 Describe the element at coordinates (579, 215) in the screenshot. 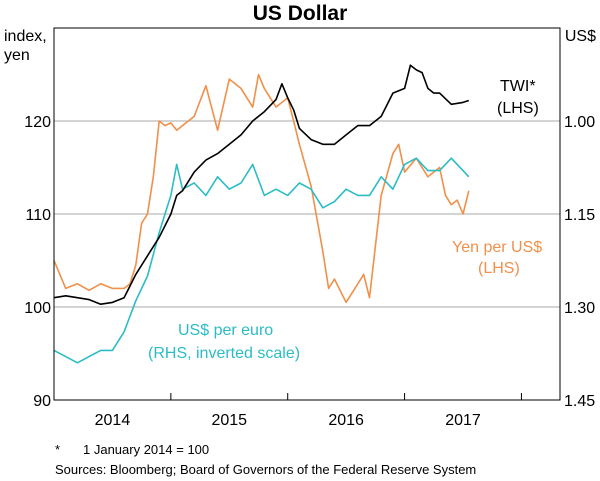

I see `right-tick-label: 1.15` at that location.